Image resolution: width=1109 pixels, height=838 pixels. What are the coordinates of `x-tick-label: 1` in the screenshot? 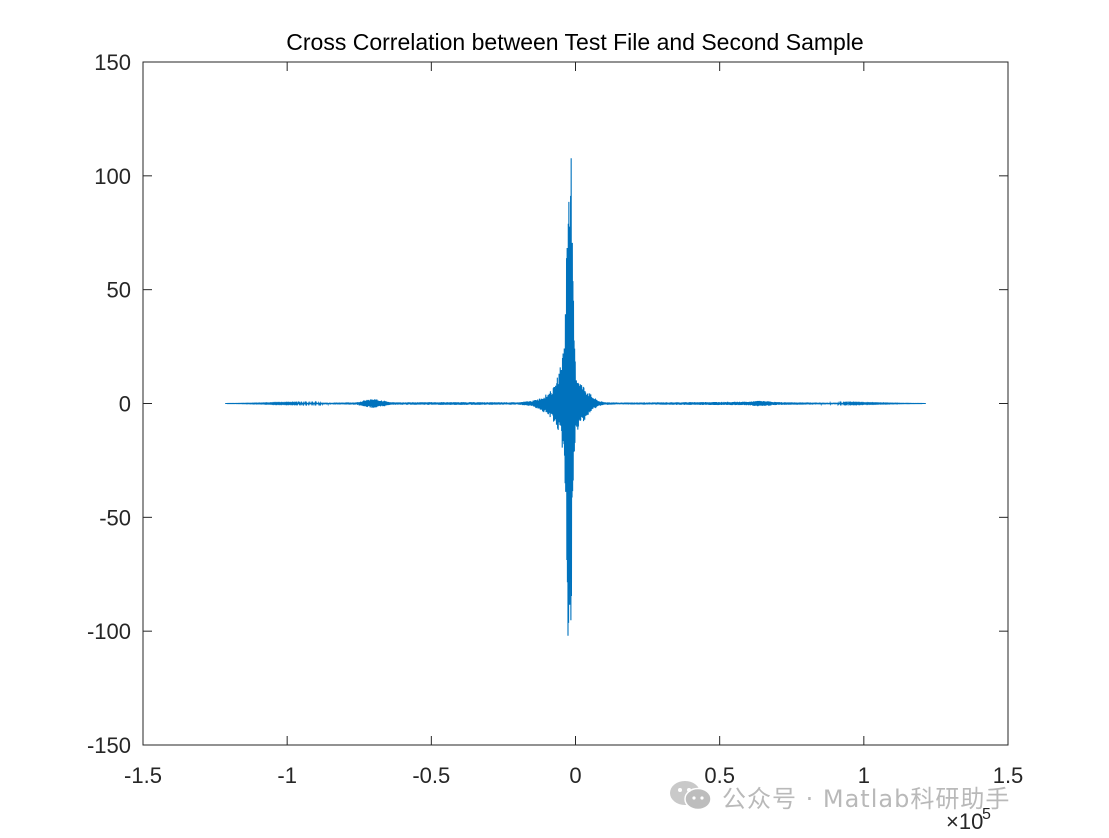 It's located at (864, 775).